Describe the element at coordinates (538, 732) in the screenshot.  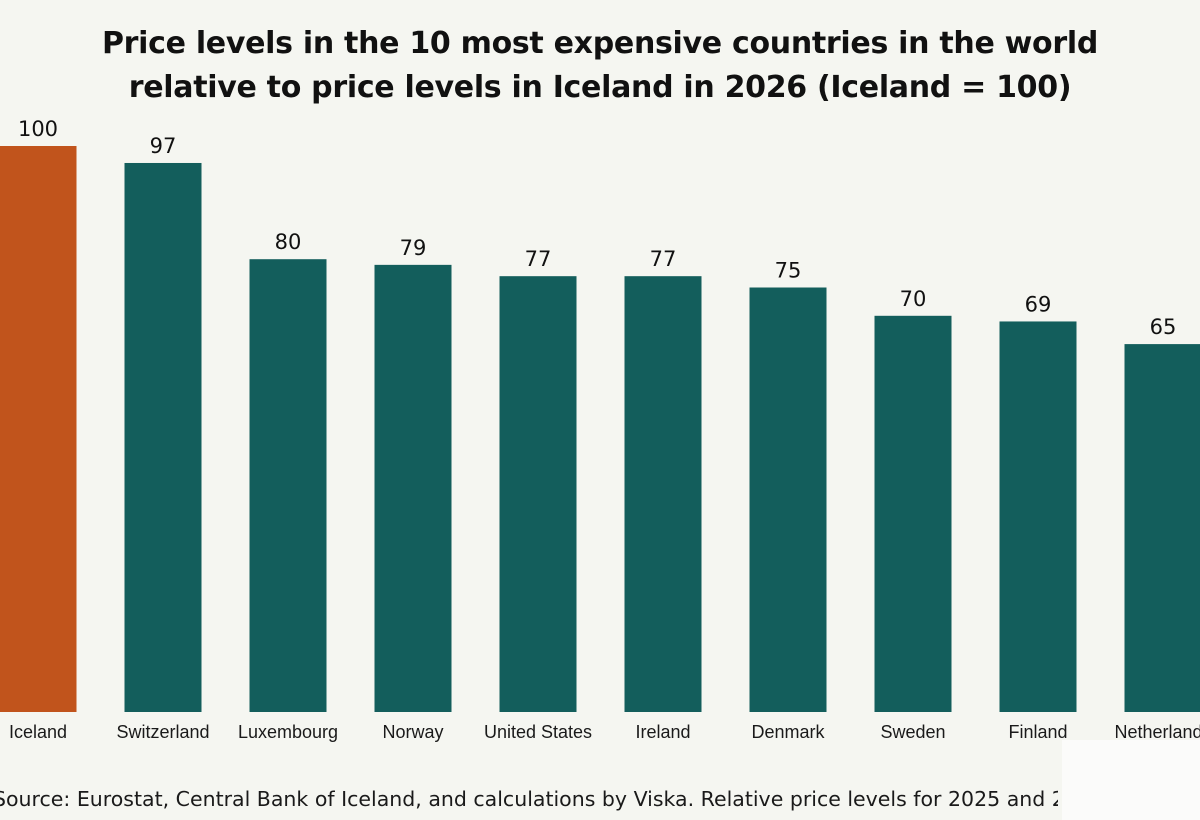
I see `category-label-united-states: United States` at that location.